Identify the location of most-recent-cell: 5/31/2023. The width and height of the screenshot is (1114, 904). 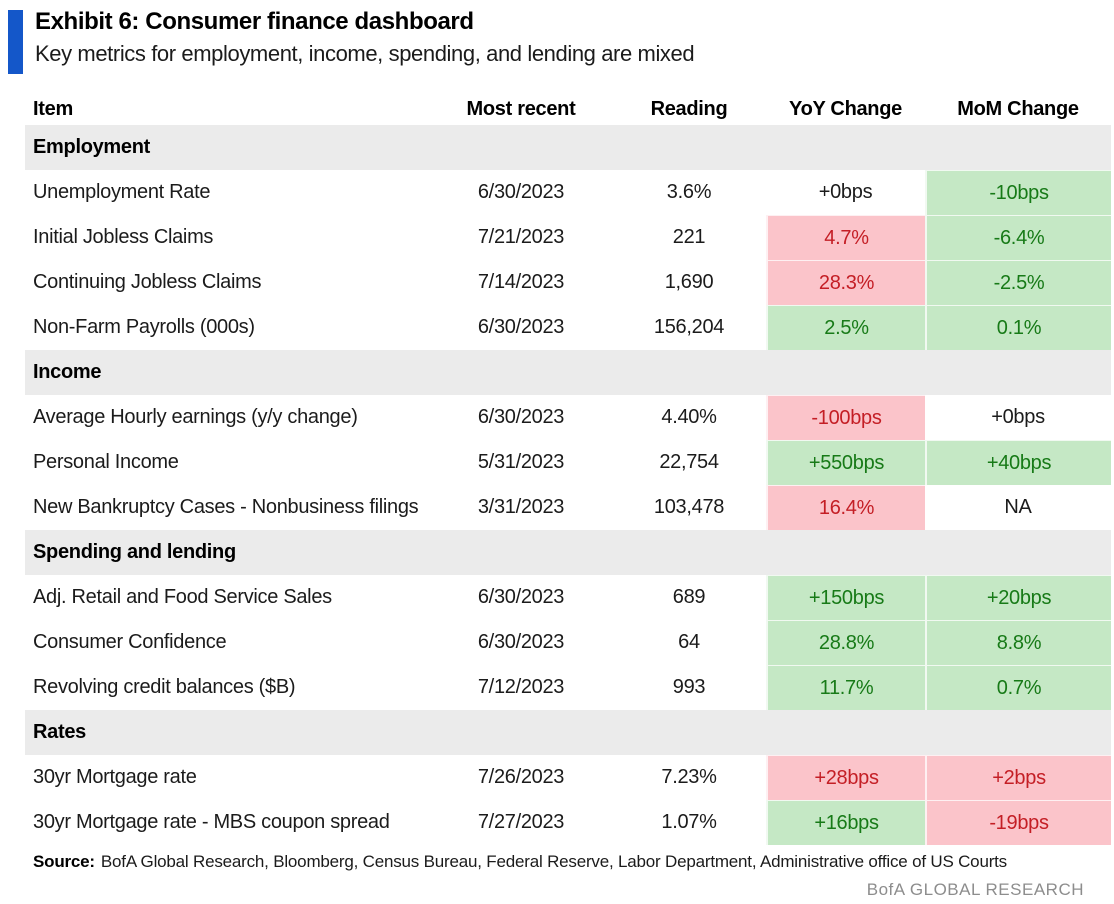
(521, 462).